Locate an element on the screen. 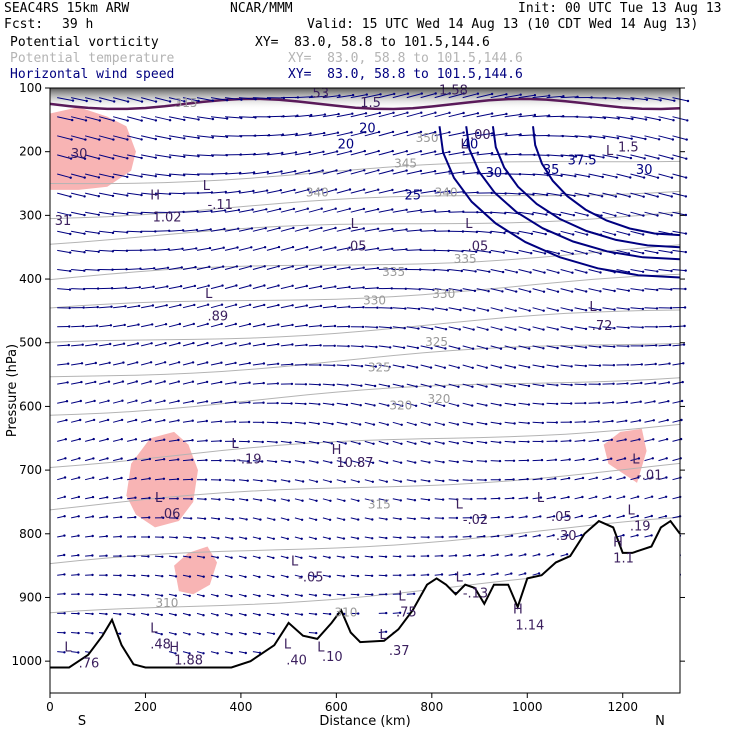 This screenshot has width=740, height=740. x-end-label-north: N is located at coordinates (660, 721).